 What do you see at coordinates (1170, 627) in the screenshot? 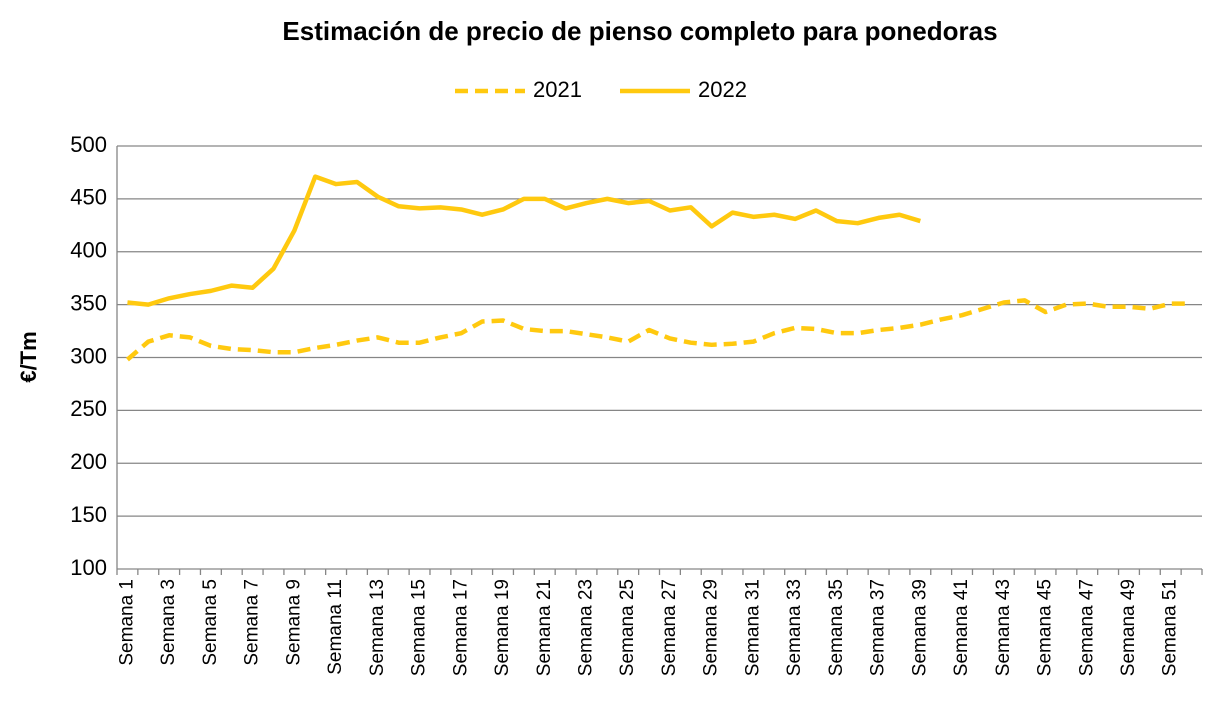
I see `x-tick-label: Semana 51` at bounding box center [1170, 627].